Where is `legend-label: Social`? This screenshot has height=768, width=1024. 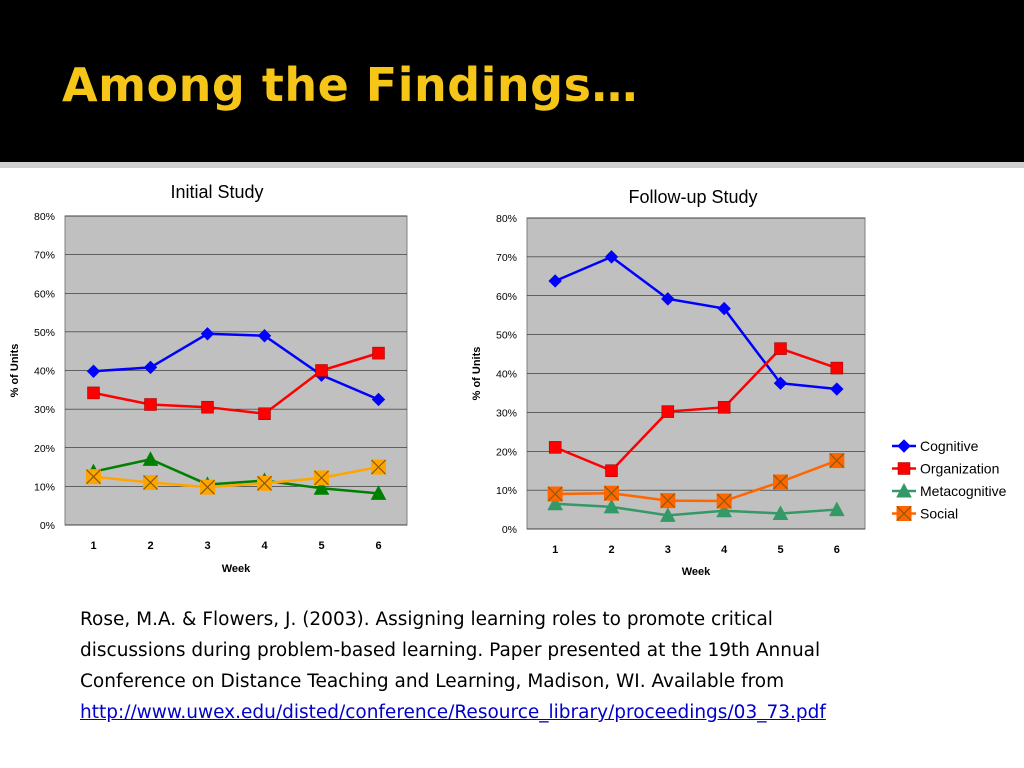
legend-label: Social is located at coordinates (939, 514).